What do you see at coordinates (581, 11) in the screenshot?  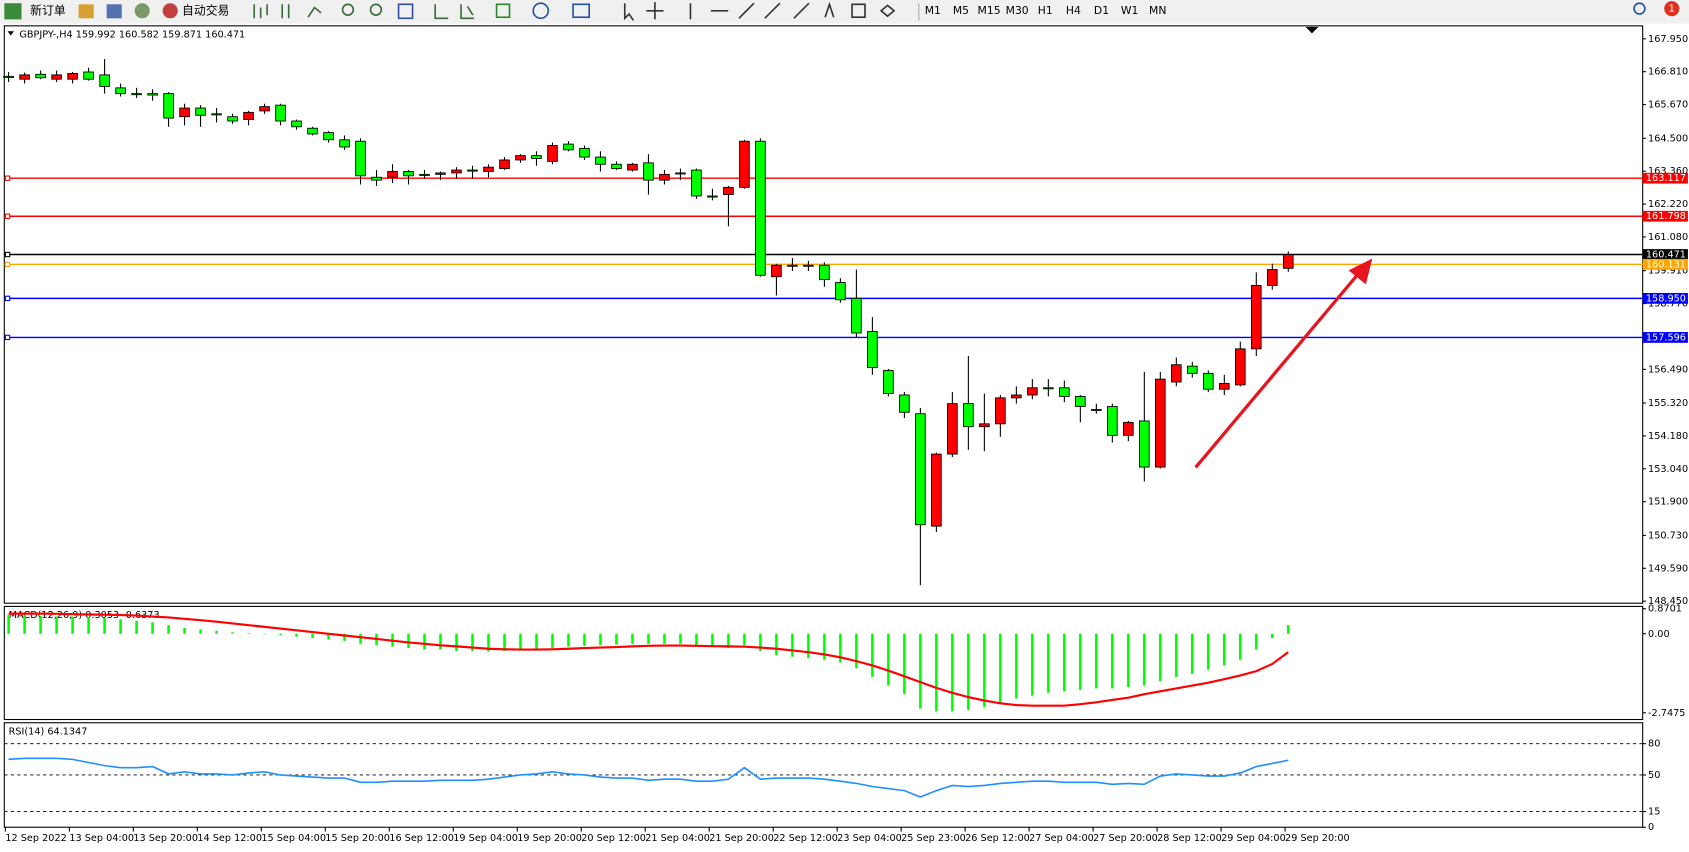 I see `templates-icon` at bounding box center [581, 11].